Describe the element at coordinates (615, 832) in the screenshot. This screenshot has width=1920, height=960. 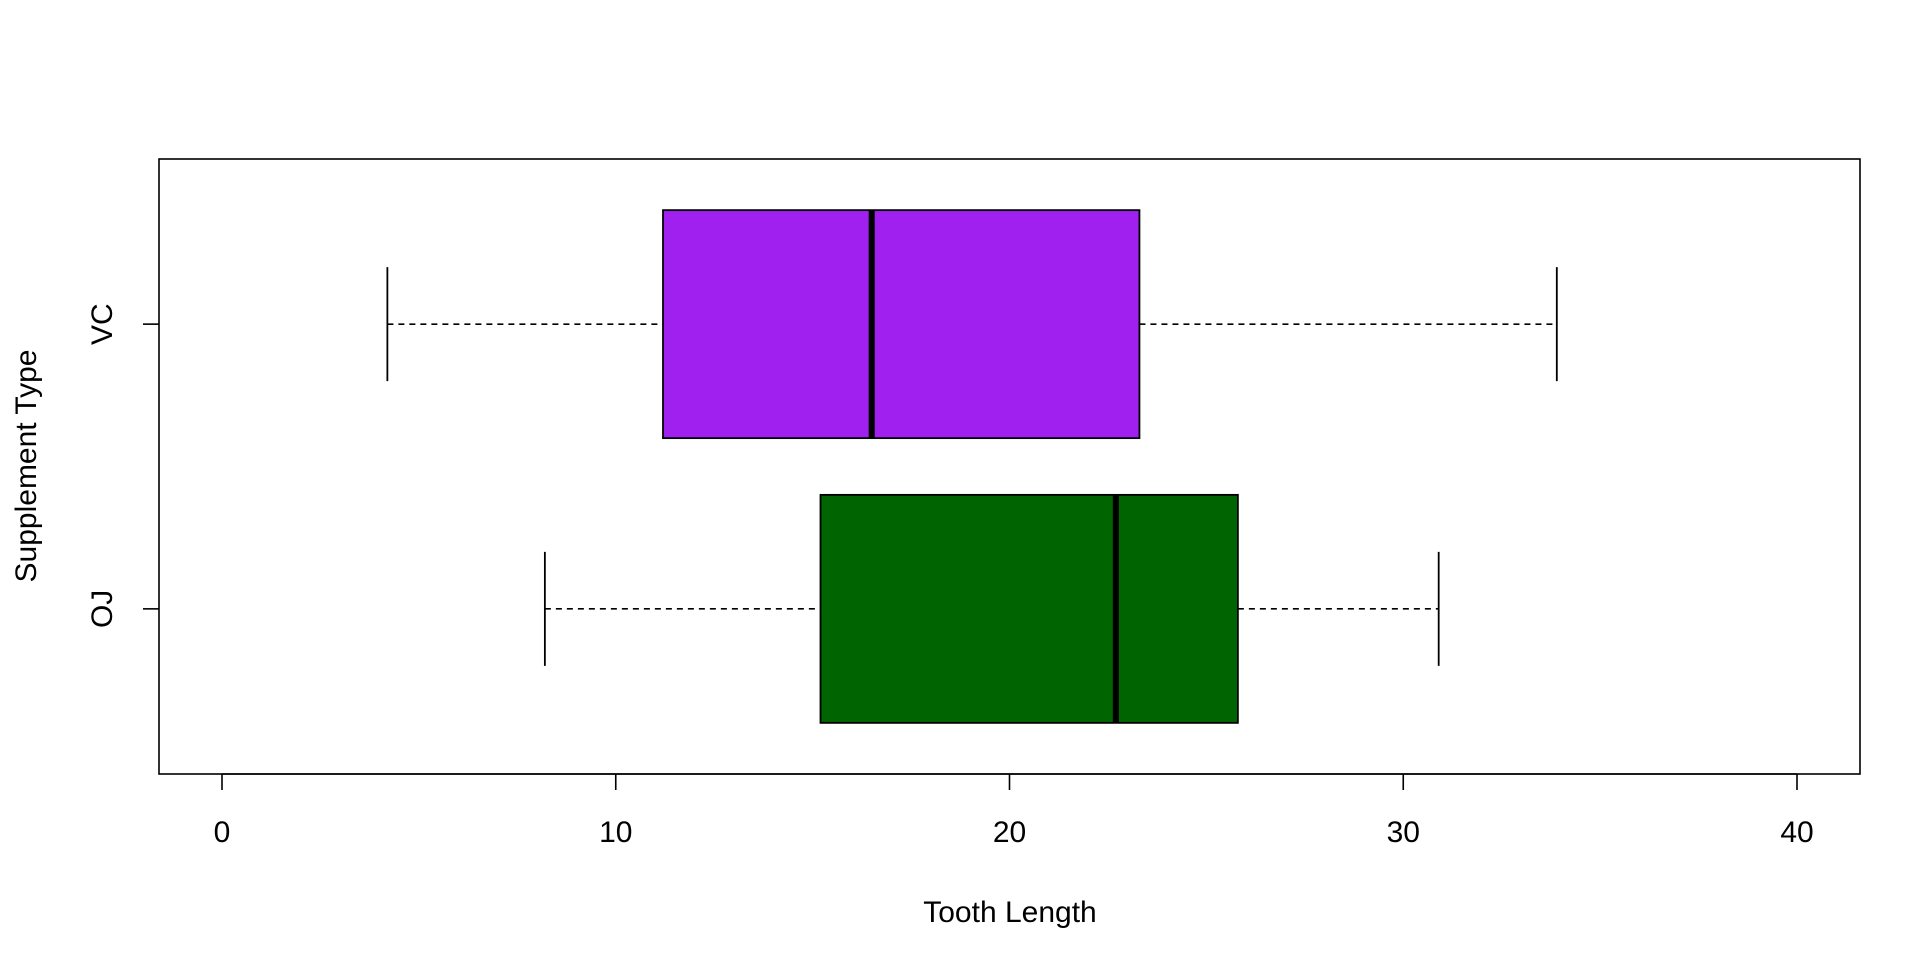
I see `x-tick-label: 10` at that location.